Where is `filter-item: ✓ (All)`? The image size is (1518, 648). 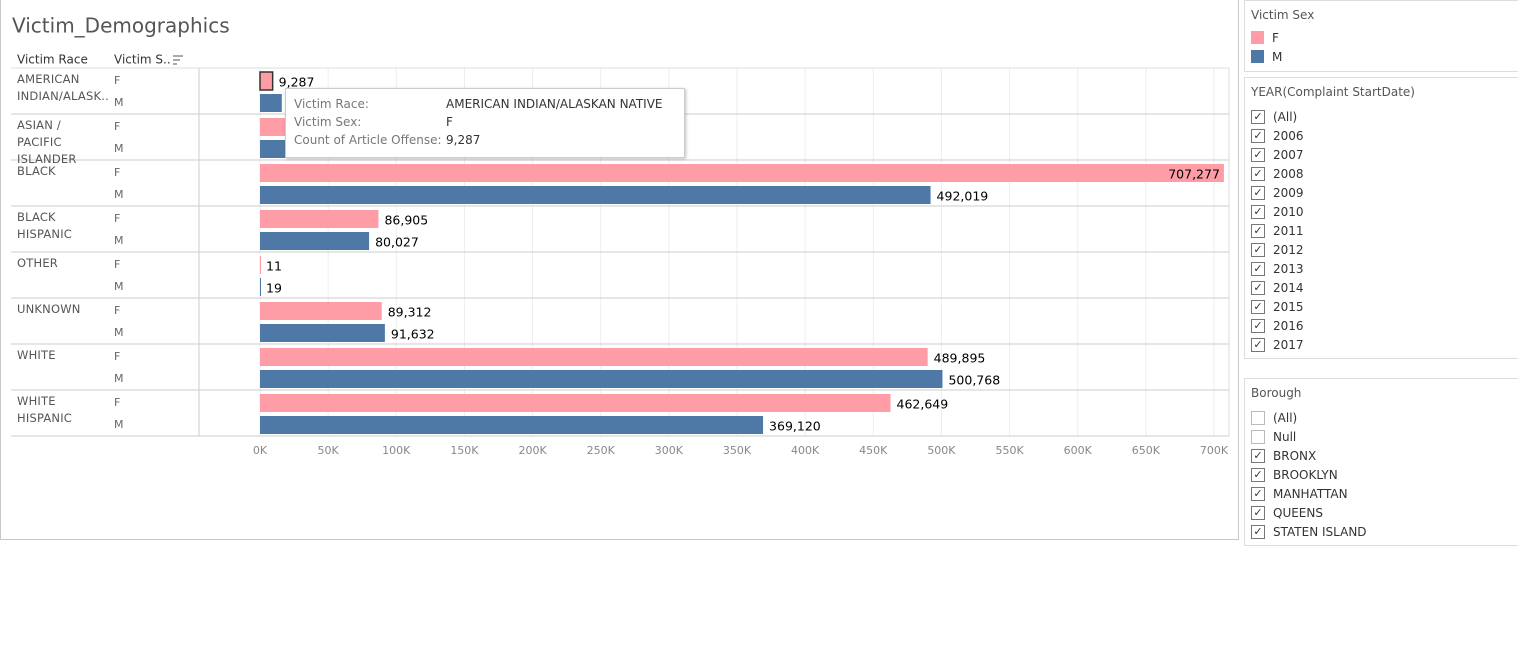 filter-item: ✓ (All) is located at coordinates (1381, 116).